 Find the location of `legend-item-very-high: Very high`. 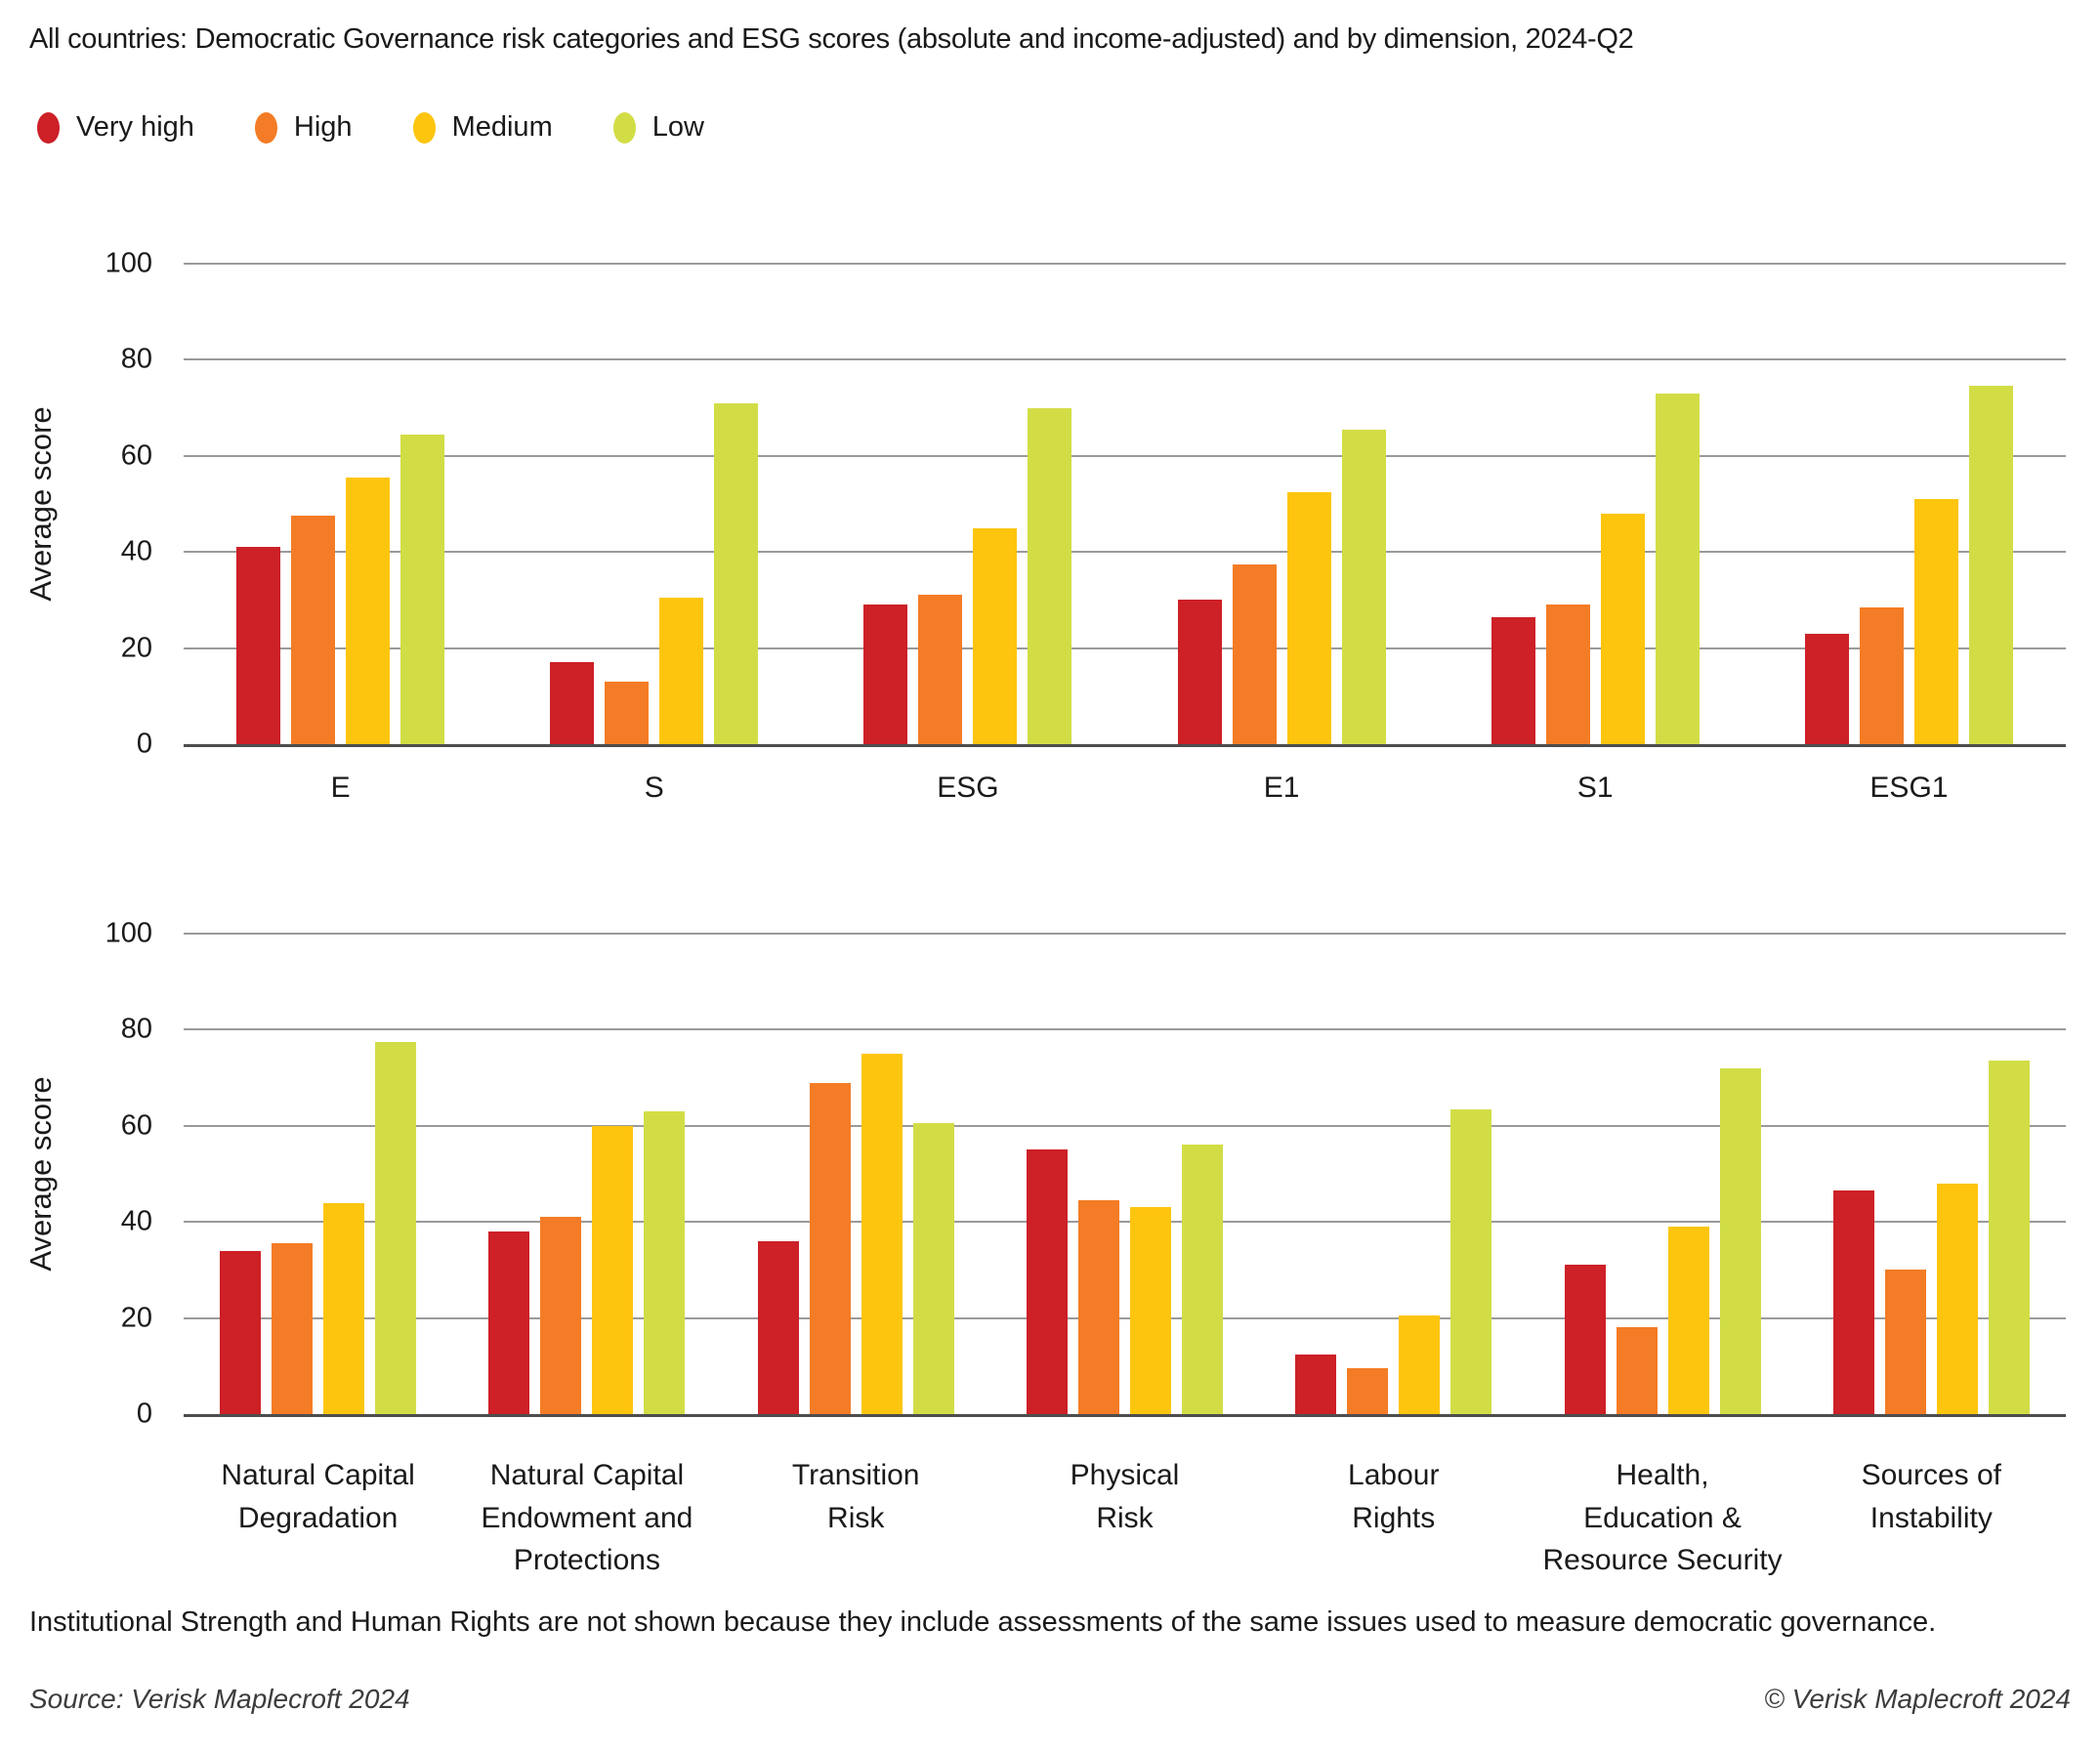

legend-item-very-high: Very high is located at coordinates (115, 127).